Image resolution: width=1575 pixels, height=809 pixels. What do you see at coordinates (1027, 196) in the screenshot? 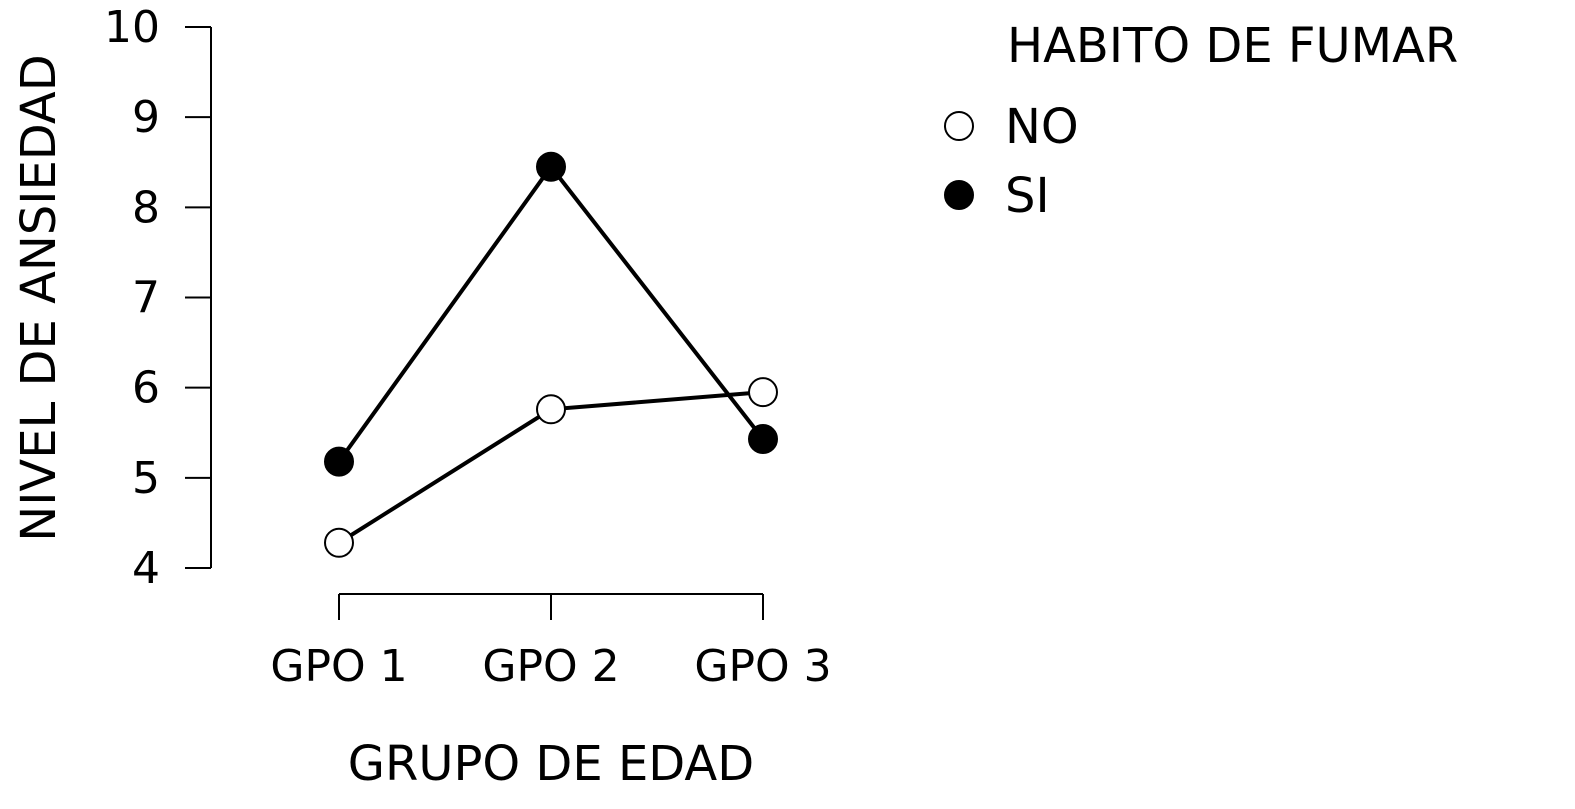
I see `legend-label-si: SI` at bounding box center [1027, 196].